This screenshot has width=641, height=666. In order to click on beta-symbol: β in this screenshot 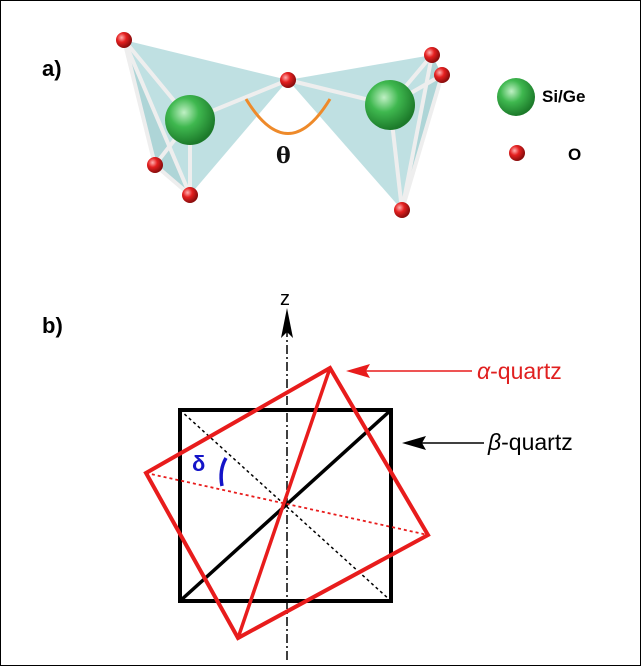, I will do `click(495, 442)`.